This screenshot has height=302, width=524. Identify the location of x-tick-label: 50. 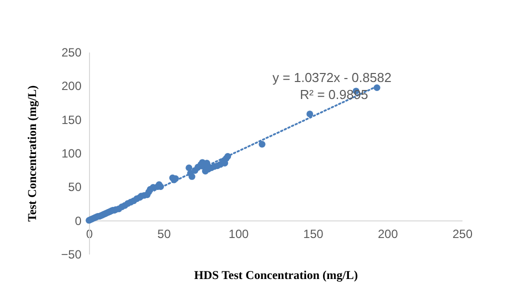
(164, 233).